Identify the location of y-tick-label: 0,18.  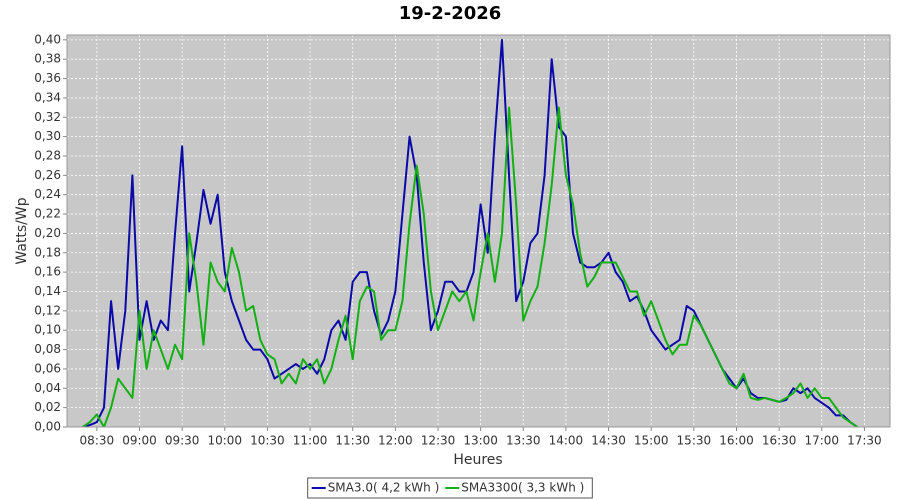
(47, 252).